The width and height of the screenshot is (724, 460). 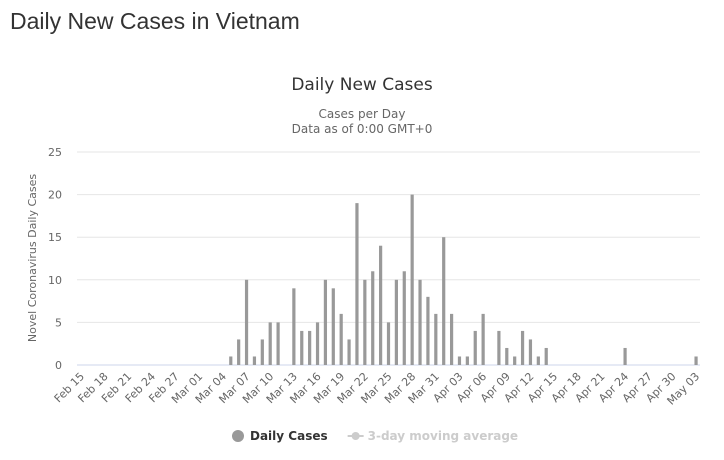 I want to click on legend-label: Daily Cases, so click(x=289, y=436).